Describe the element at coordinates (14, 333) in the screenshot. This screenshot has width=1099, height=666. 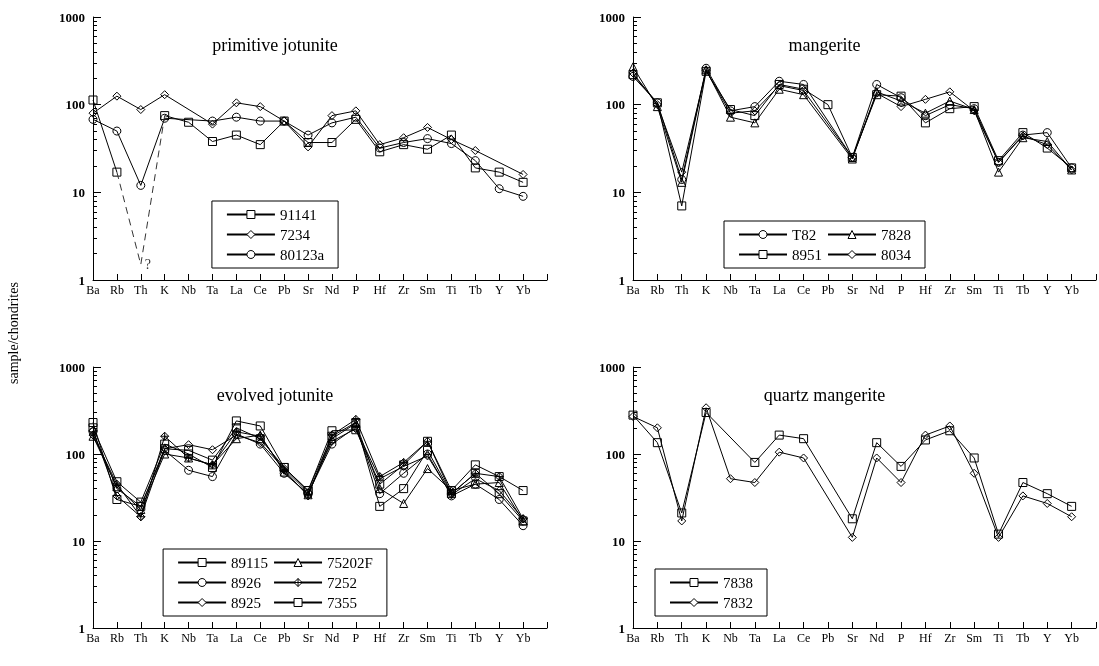
I see `y-axis-title: sample/chondrites` at that location.